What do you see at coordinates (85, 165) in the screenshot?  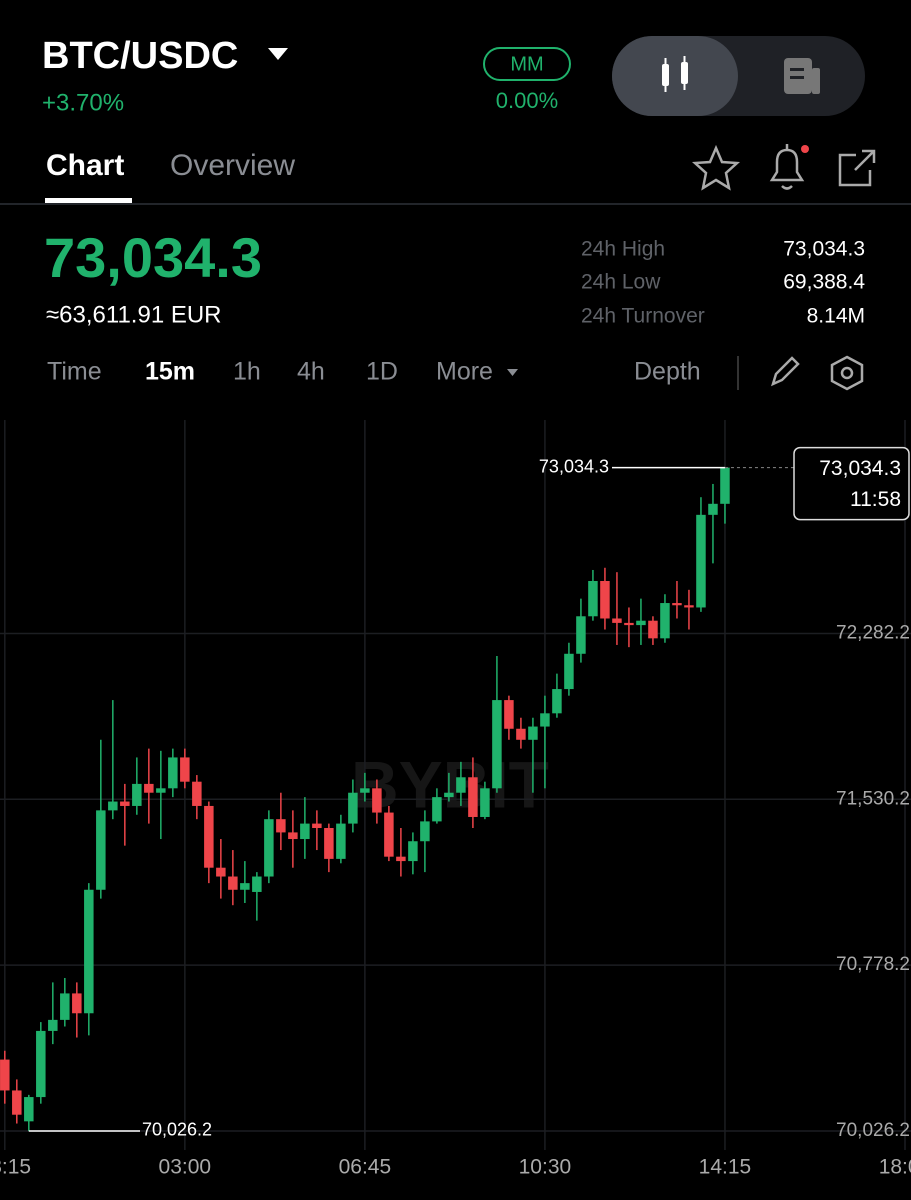 I see `tab-chart: Chart` at bounding box center [85, 165].